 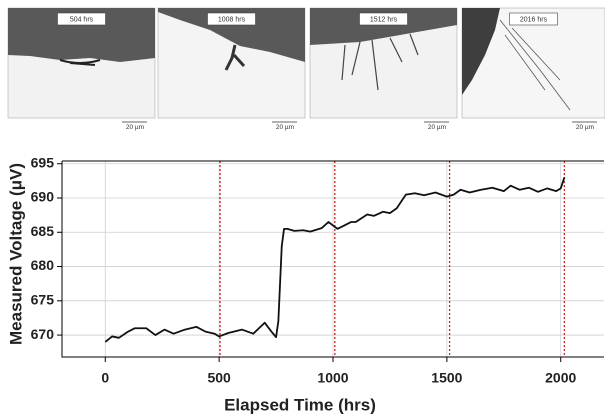 I want to click on y-tick-label: 685, so click(x=43, y=231).